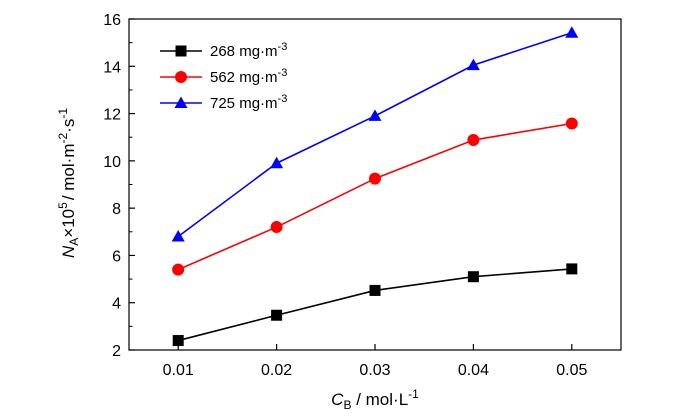  I want to click on y-tick-label: 16, so click(112, 20).